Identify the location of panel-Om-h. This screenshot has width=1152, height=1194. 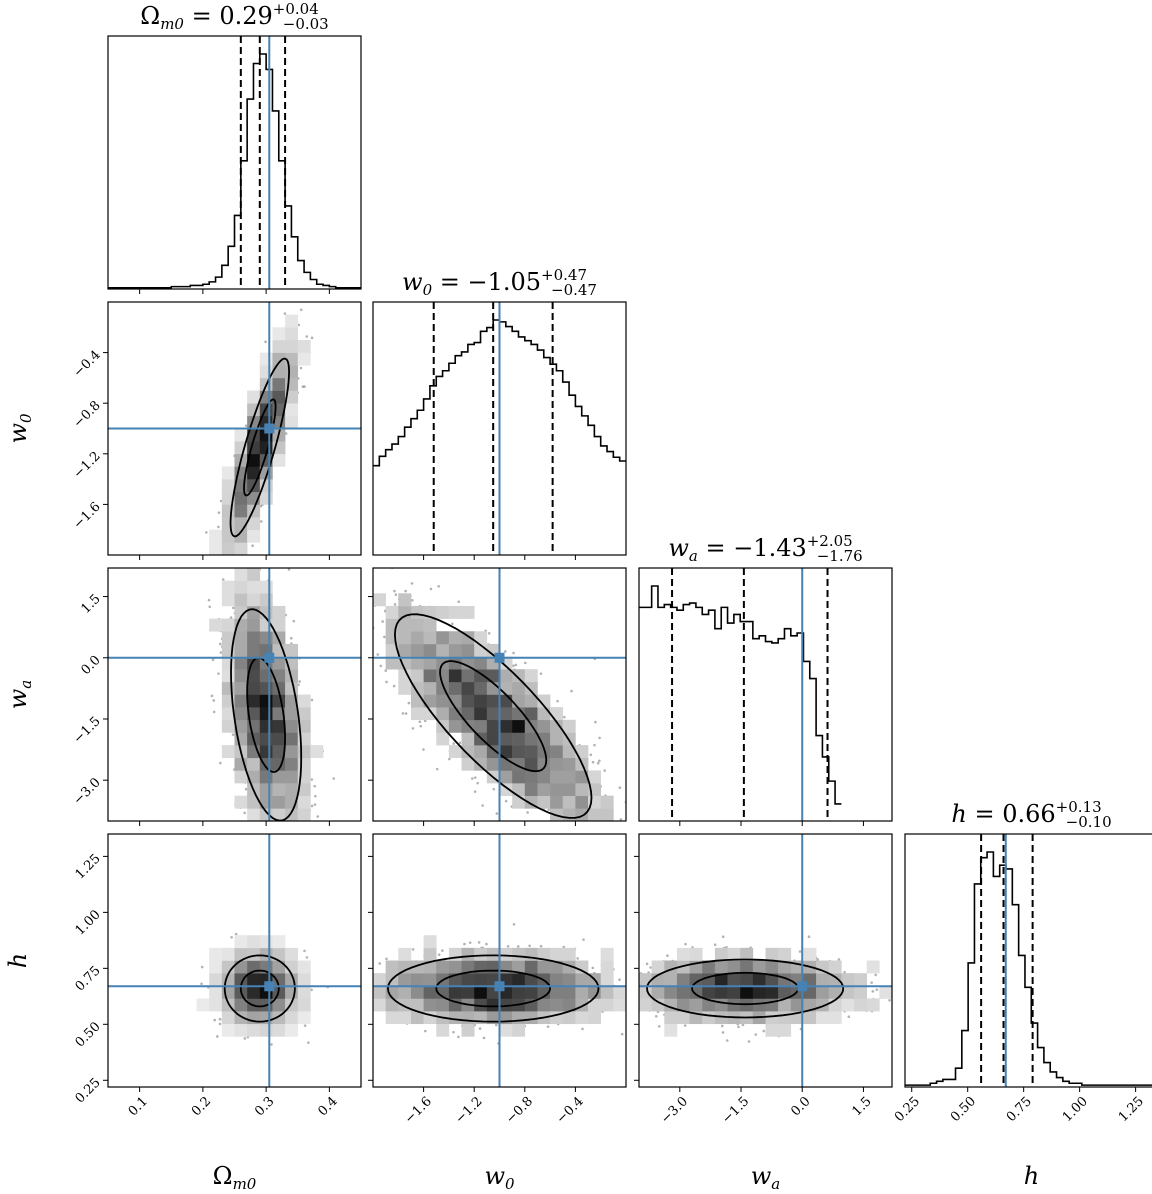
(234, 960).